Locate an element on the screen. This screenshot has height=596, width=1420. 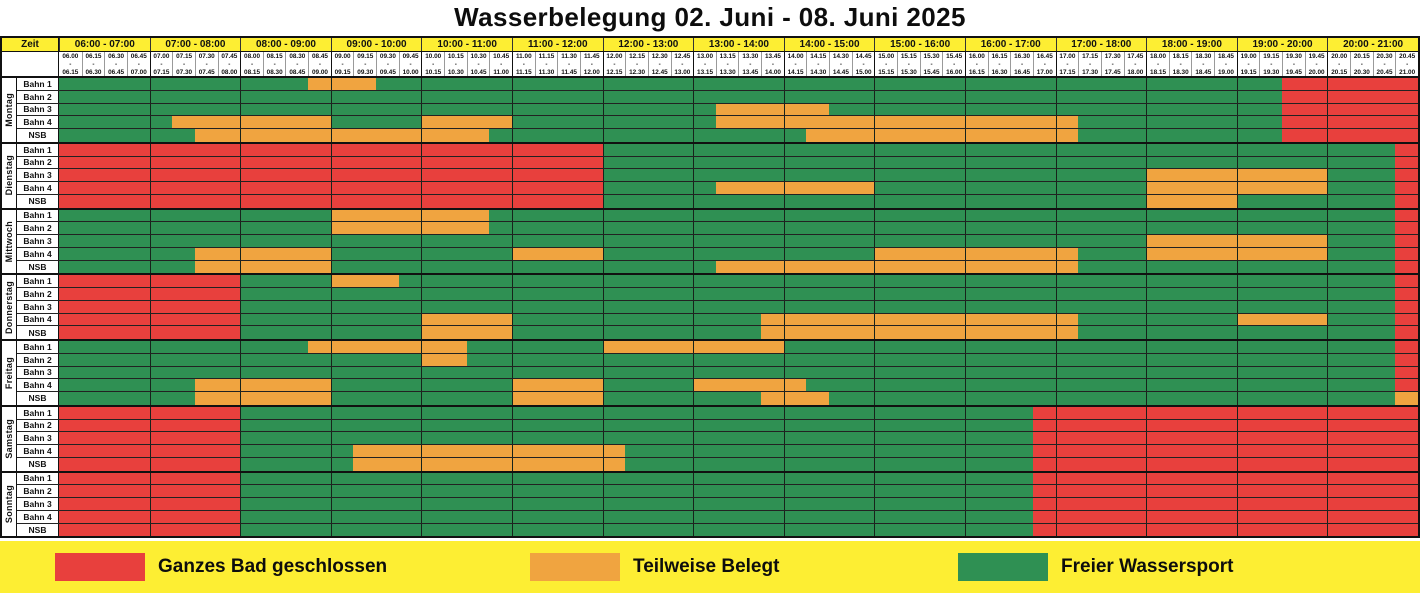
lane-row: Bahn 1 is located at coordinates (717, 150).